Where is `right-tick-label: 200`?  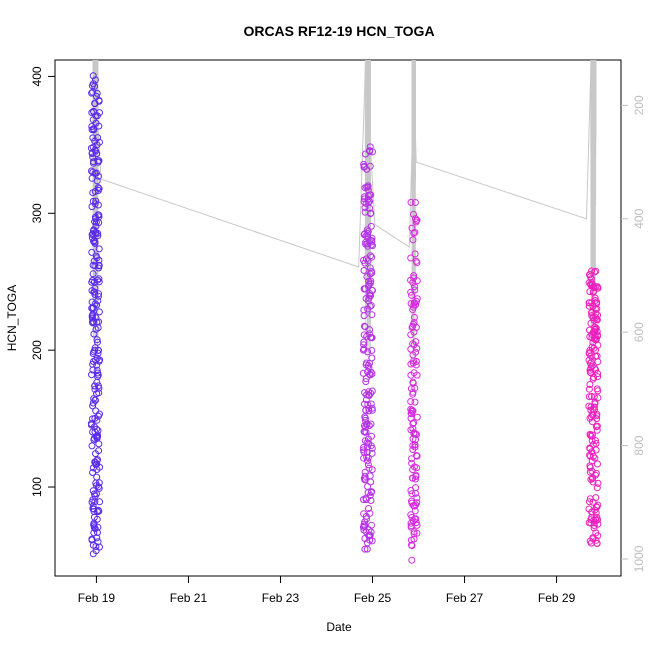 right-tick-label: 200 is located at coordinates (639, 105).